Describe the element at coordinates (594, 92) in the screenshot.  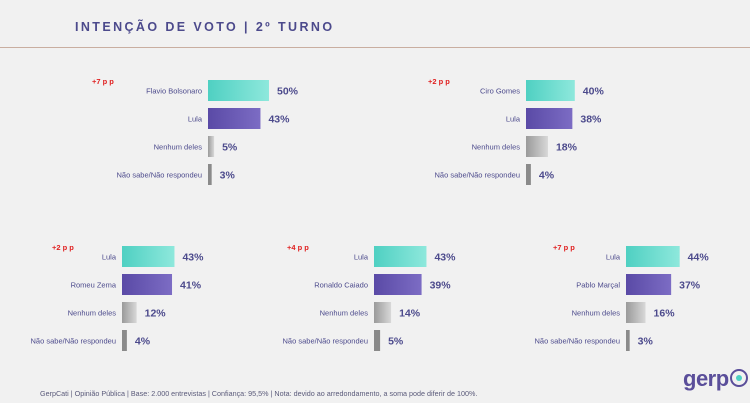
I see `value-label: 40%` at that location.